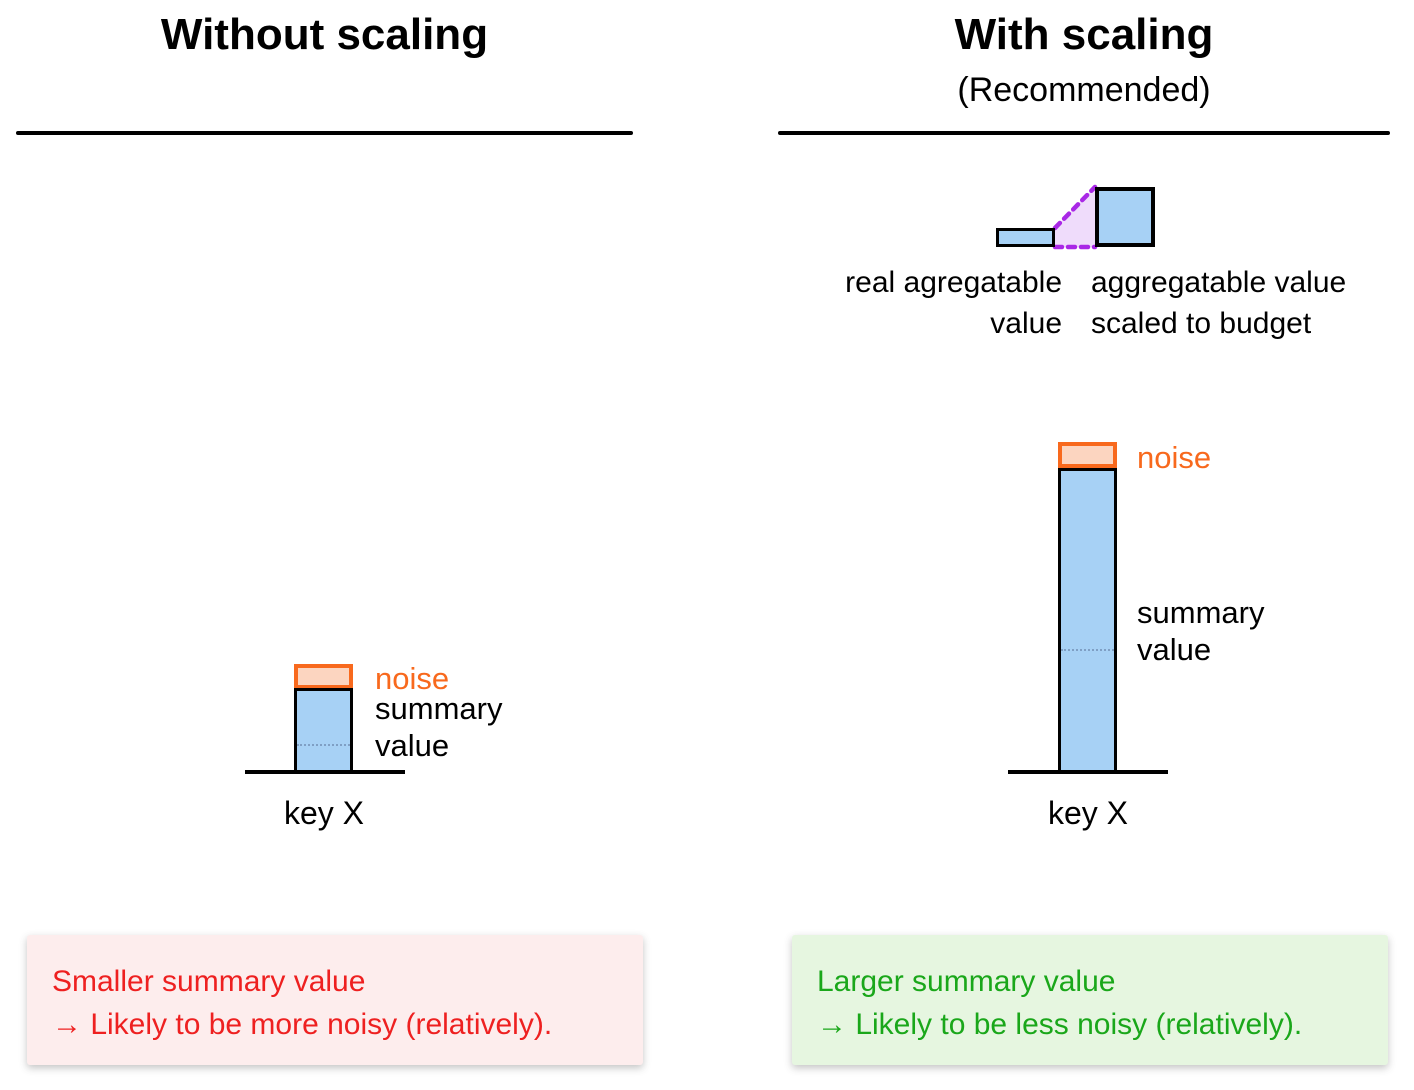  What do you see at coordinates (323, 730) in the screenshot?
I see `left-summary-bar` at bounding box center [323, 730].